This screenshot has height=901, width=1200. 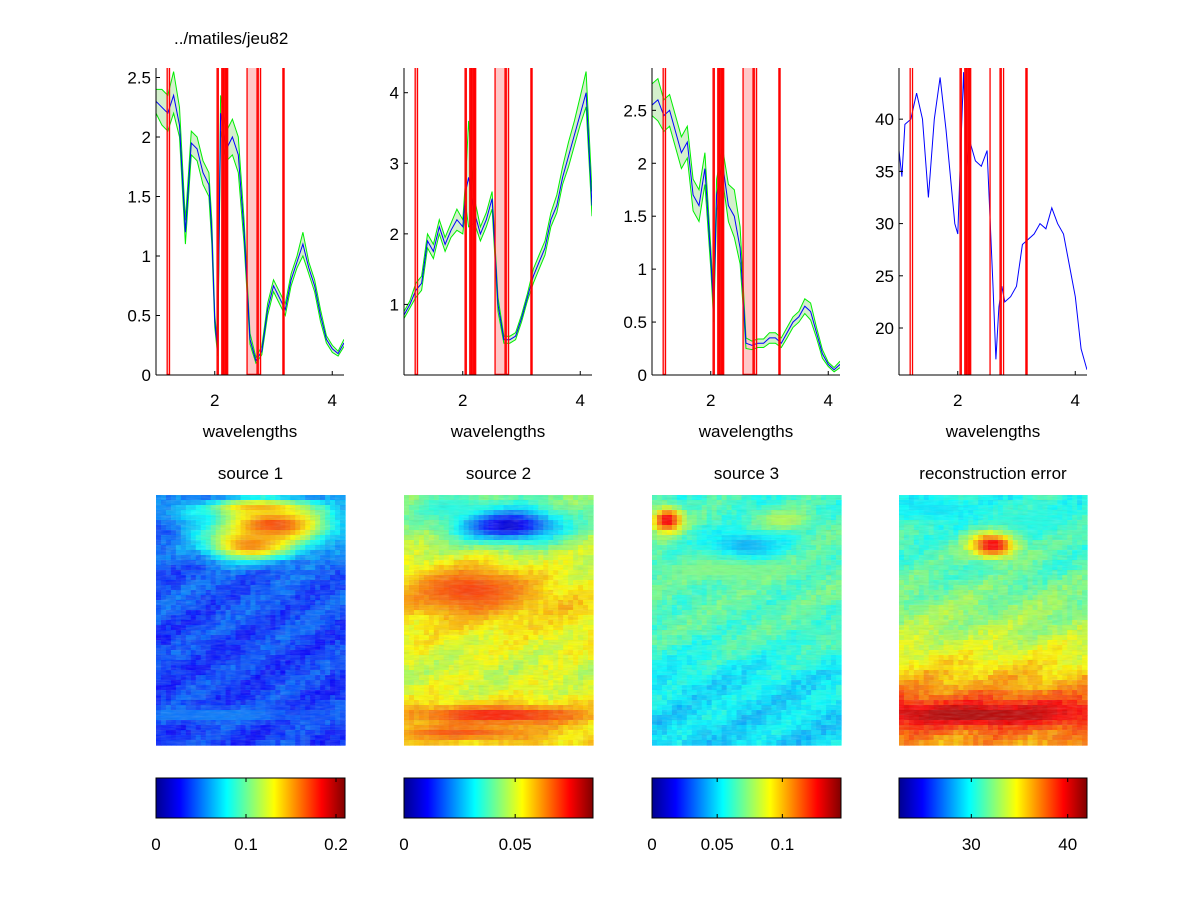 I want to click on y-tick-label: 25, so click(x=884, y=276).